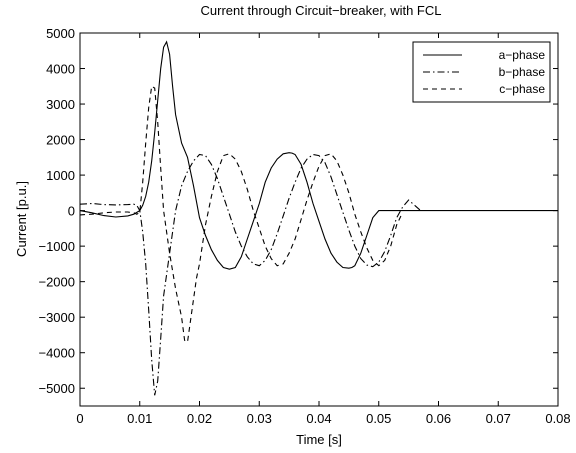 The width and height of the screenshot is (576, 453). I want to click on x-tick-label: 0.05, so click(378, 418).